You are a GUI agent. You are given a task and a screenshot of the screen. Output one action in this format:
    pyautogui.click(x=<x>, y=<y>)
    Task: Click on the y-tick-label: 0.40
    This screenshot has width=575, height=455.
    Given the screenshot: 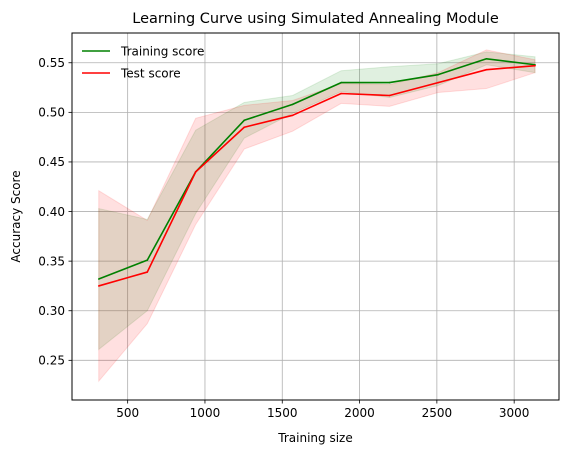 What is the action you would take?
    pyautogui.click(x=51, y=212)
    